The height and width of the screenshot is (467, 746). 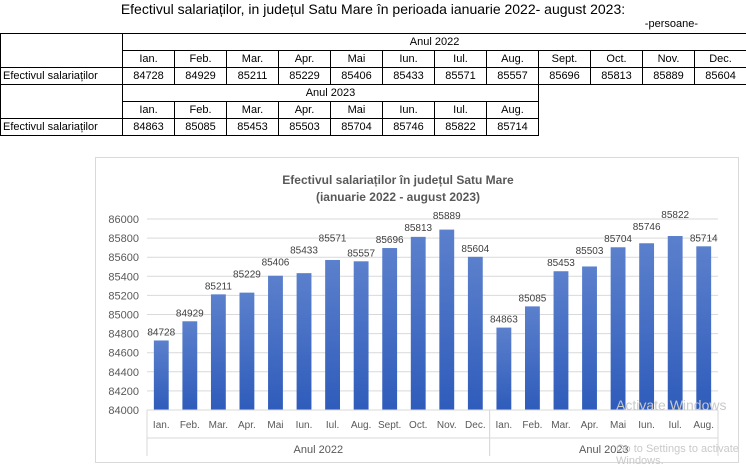 I want to click on month-header-cell: Oct., so click(x=617, y=59).